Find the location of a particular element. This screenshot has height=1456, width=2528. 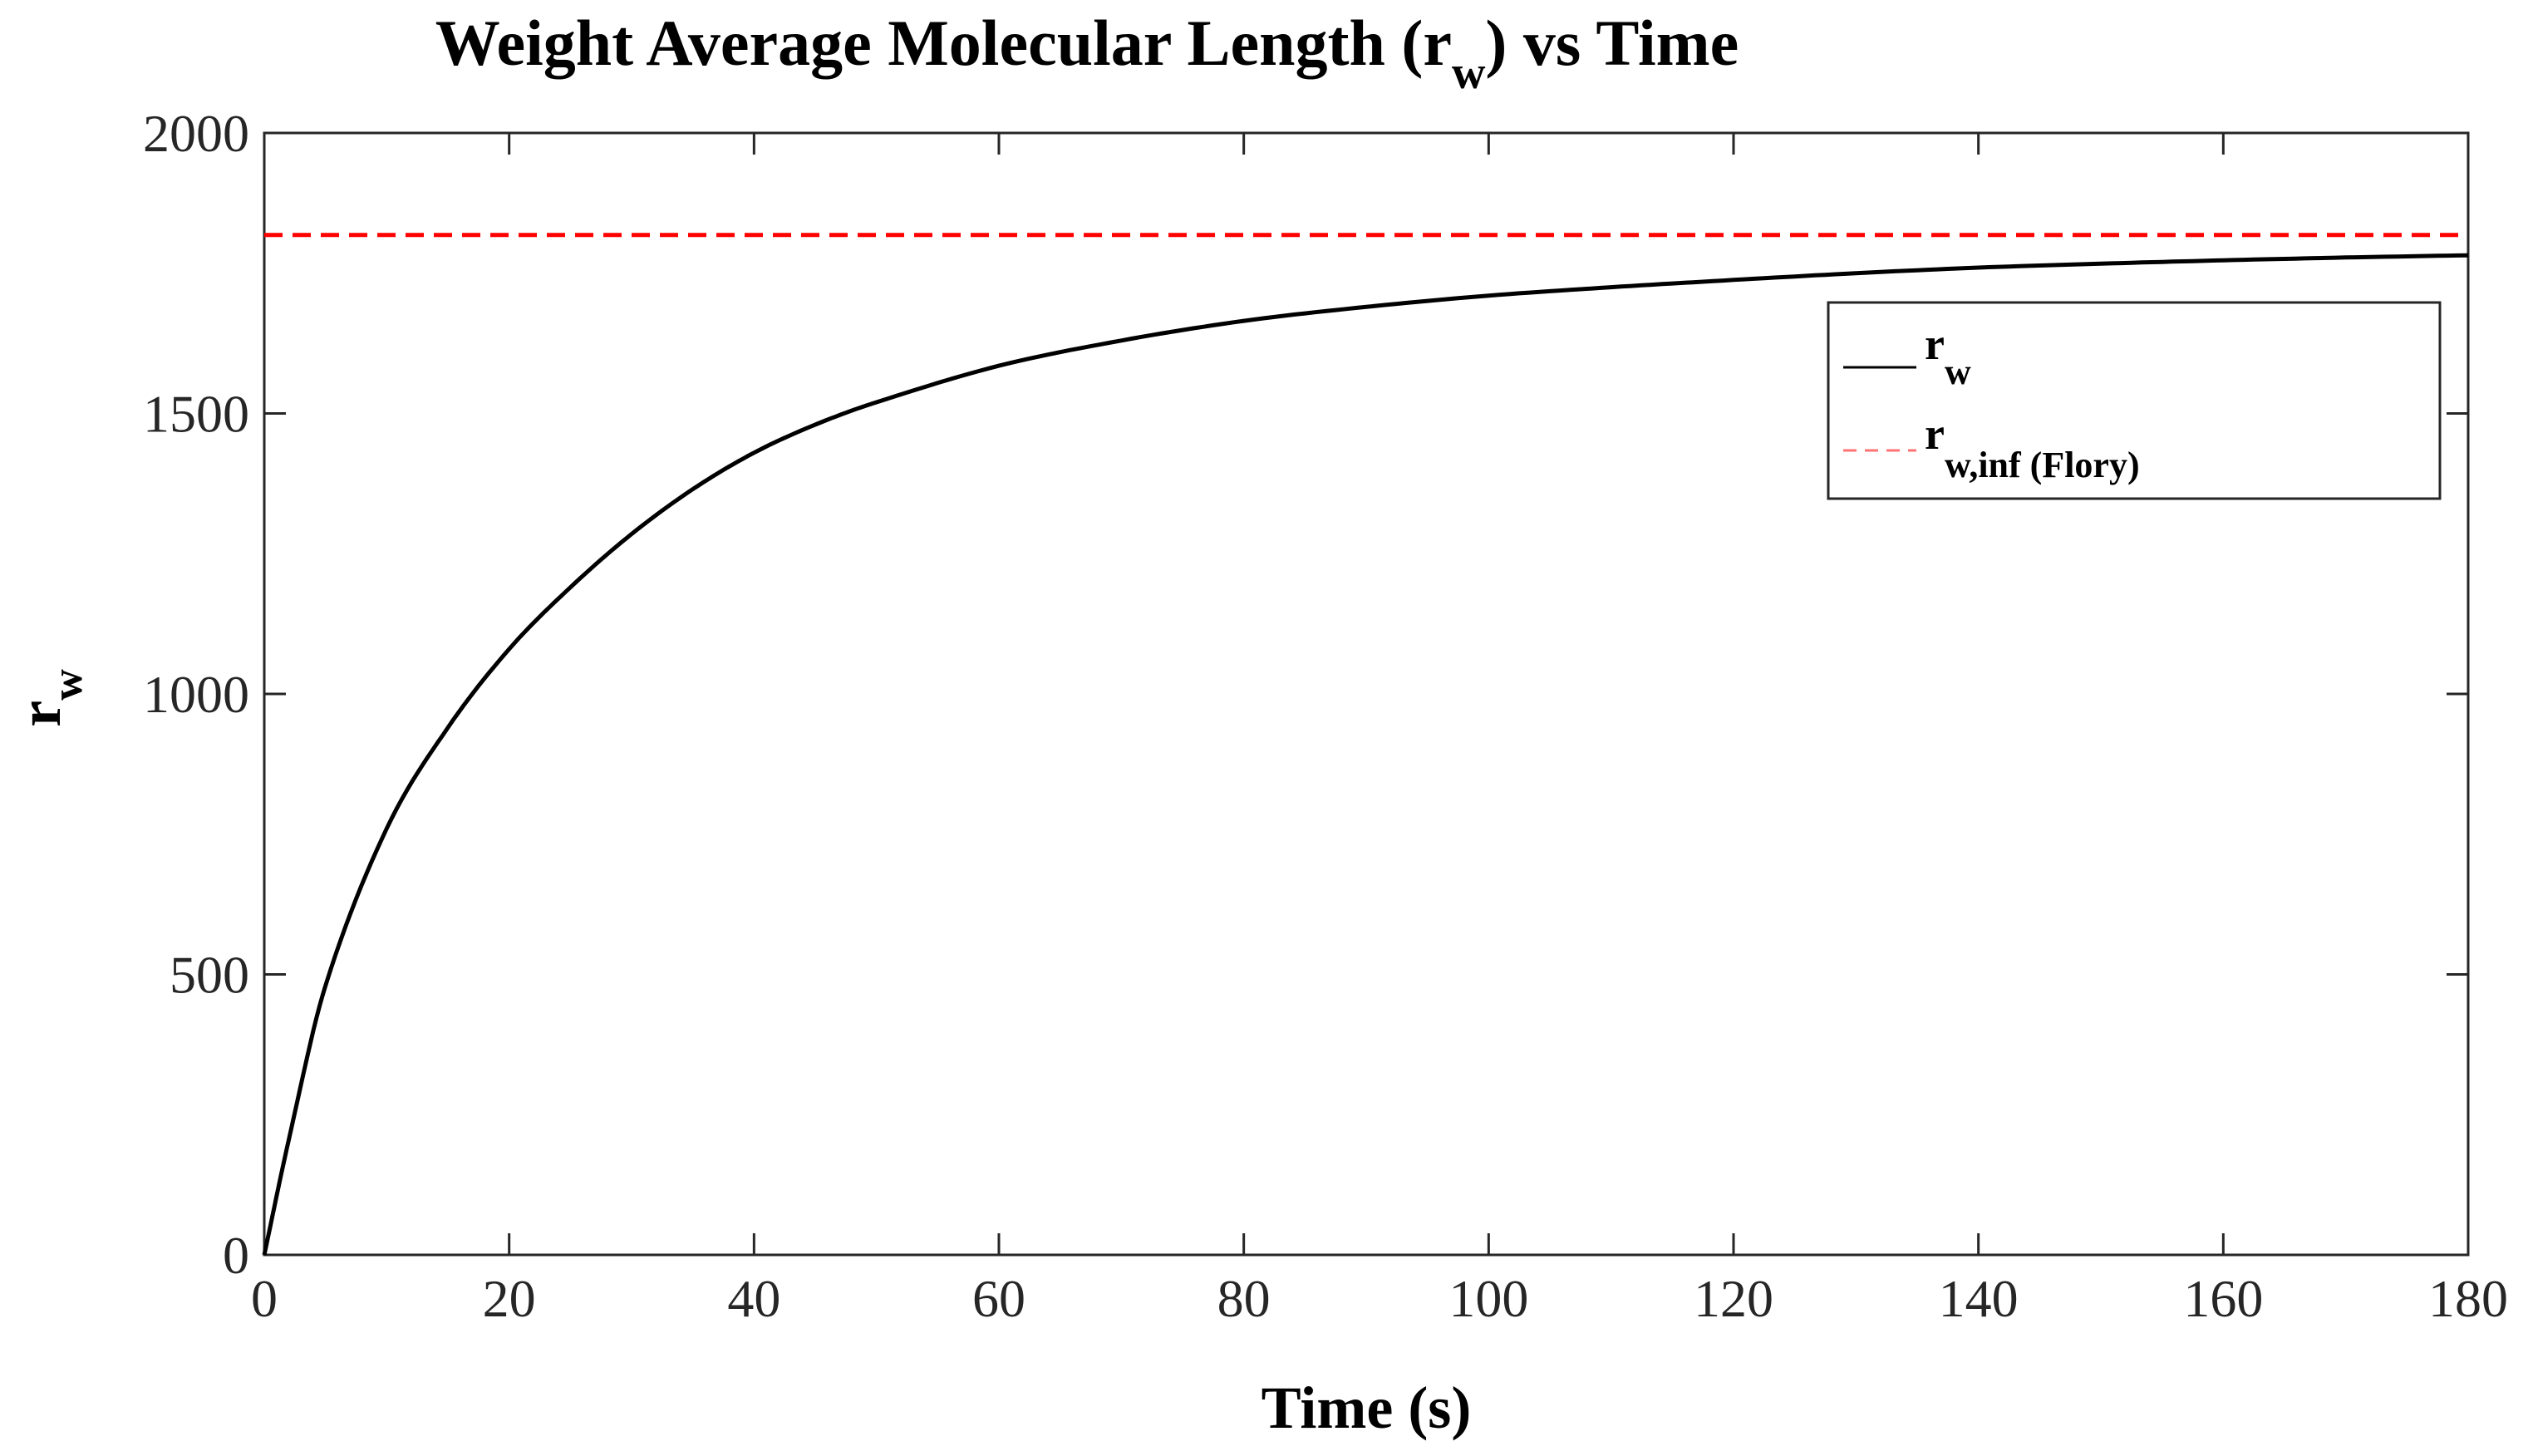

legend-entry-rw-inf-main: r is located at coordinates (1935, 434).